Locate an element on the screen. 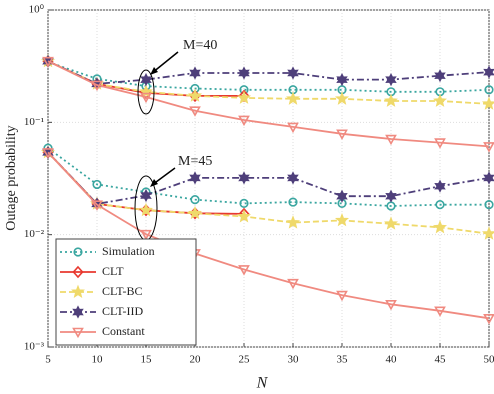 This screenshot has width=494, height=394. arrow is located at coordinates (165, 62).